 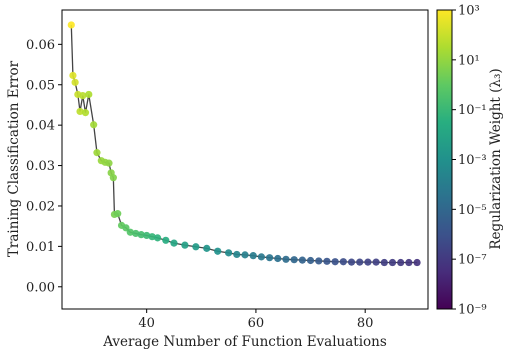 What do you see at coordinates (40, 206) in the screenshot?
I see `y-tick-label: 0.02` at bounding box center [40, 206].